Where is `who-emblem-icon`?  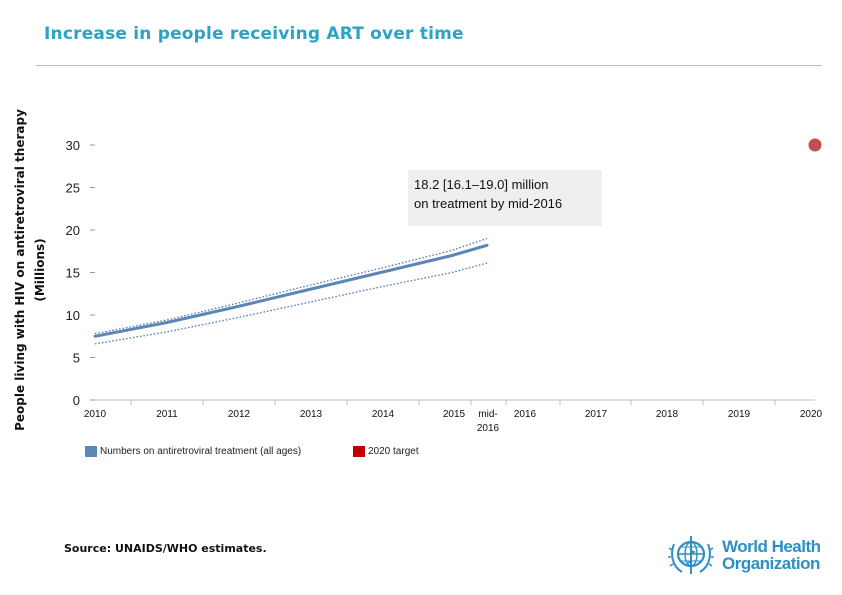 who-emblem-icon is located at coordinates (691, 555).